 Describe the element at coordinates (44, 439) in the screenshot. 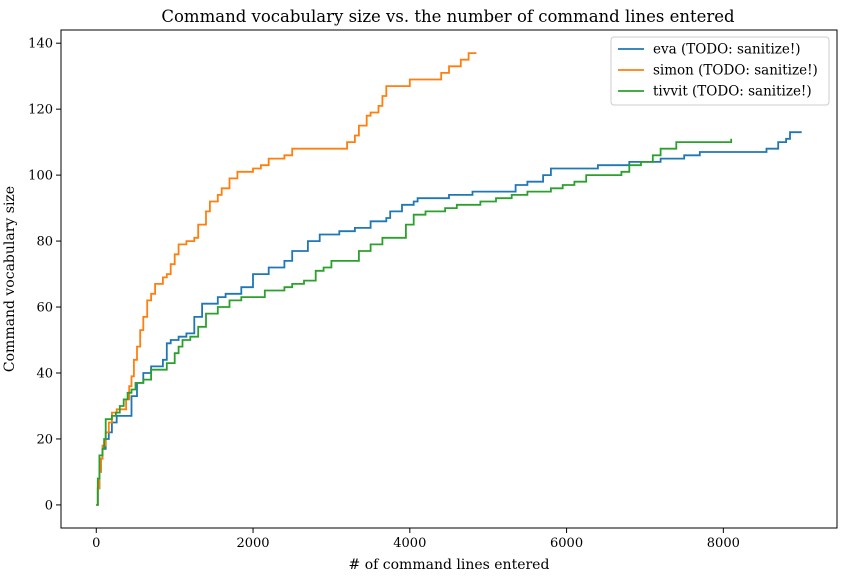

I see `y-tick-label: 20` at that location.